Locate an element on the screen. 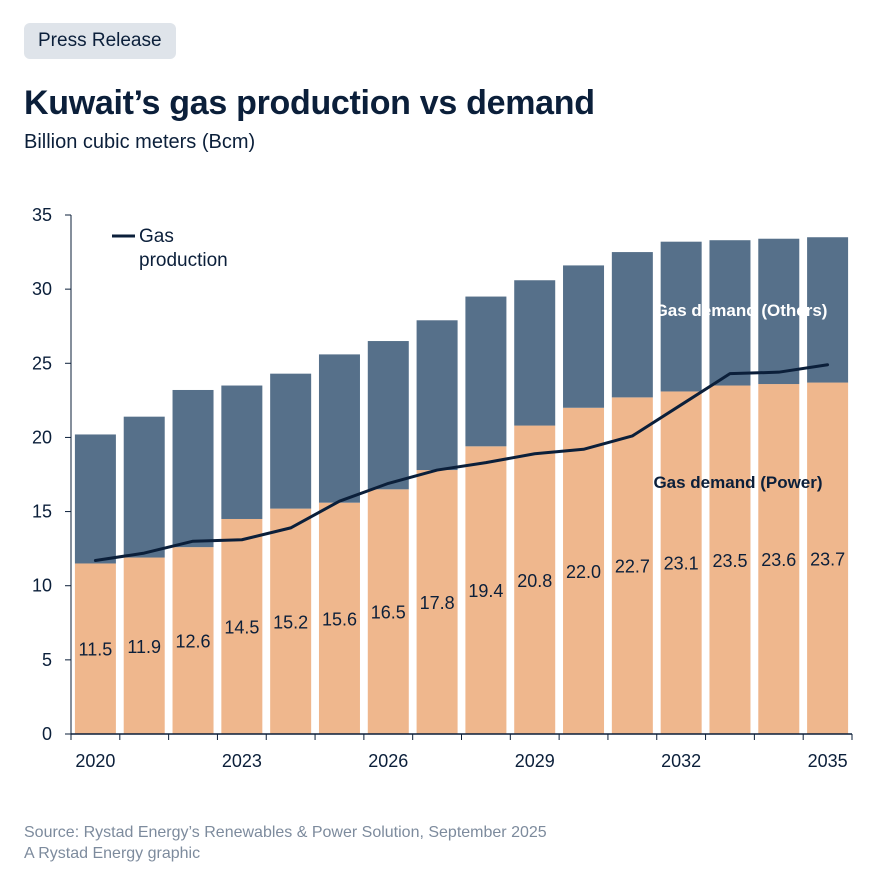  x-tick-label: 2023 is located at coordinates (242, 761).